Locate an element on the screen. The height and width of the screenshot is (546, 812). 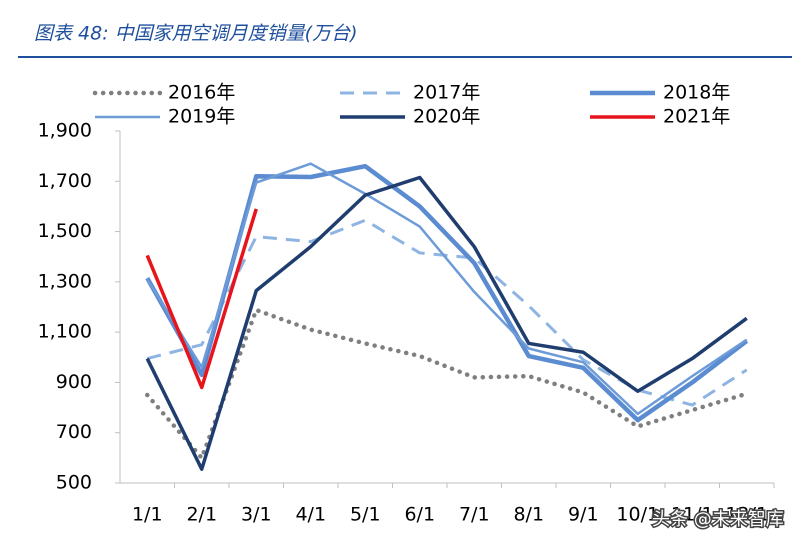
x-tick-label: 8/1 is located at coordinates (528, 515).